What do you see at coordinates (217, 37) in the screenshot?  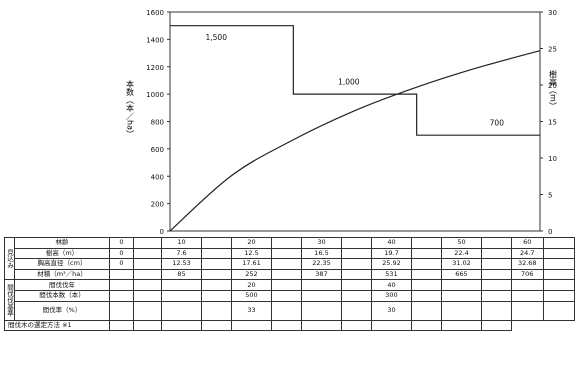 I see `series-trees-label-0: 1,500` at bounding box center [217, 37].